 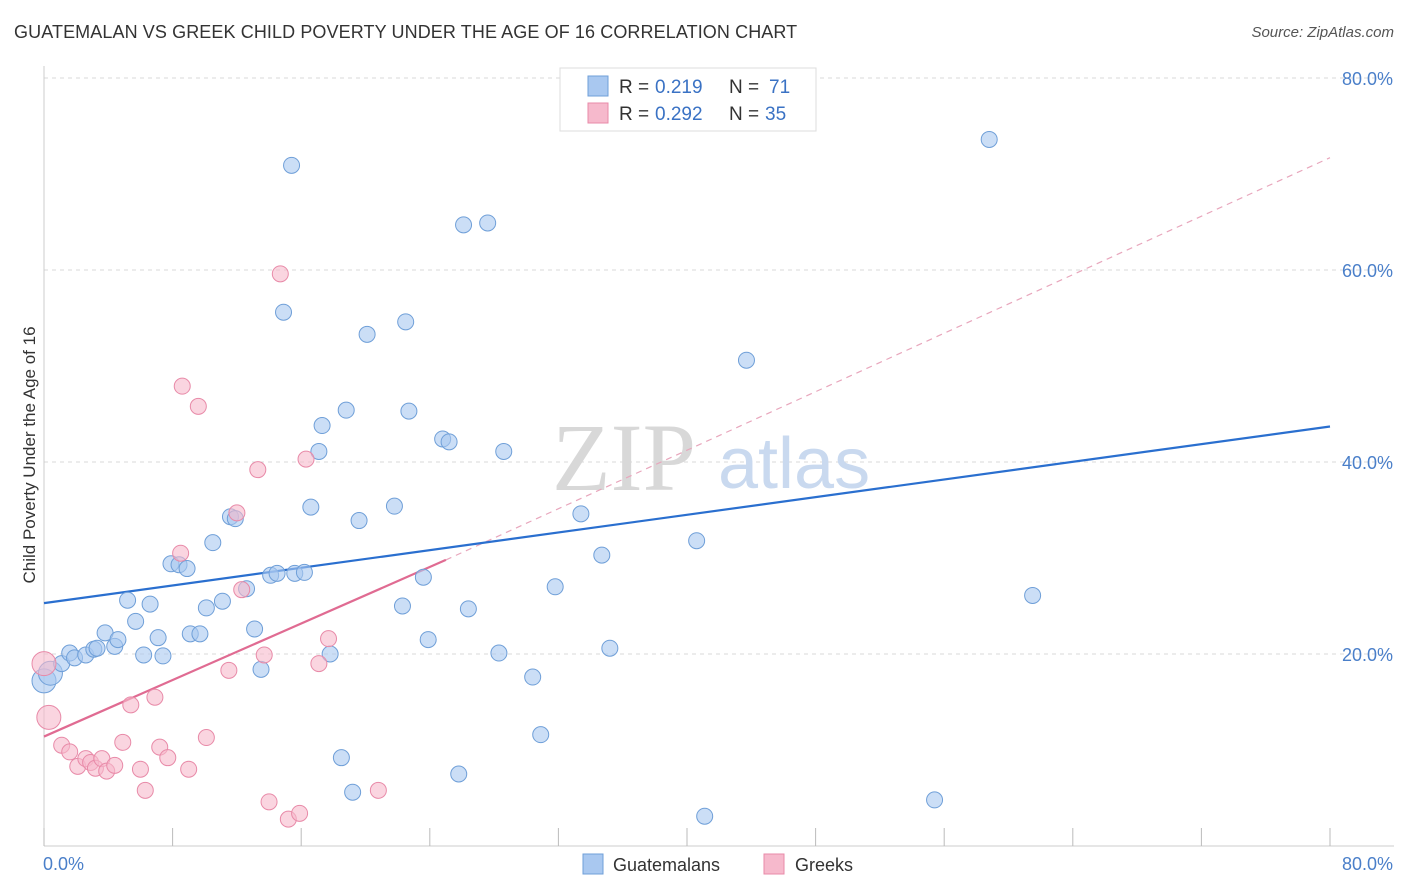 I want to click on bottom-legend-swatch-greeks, so click(x=774, y=864).